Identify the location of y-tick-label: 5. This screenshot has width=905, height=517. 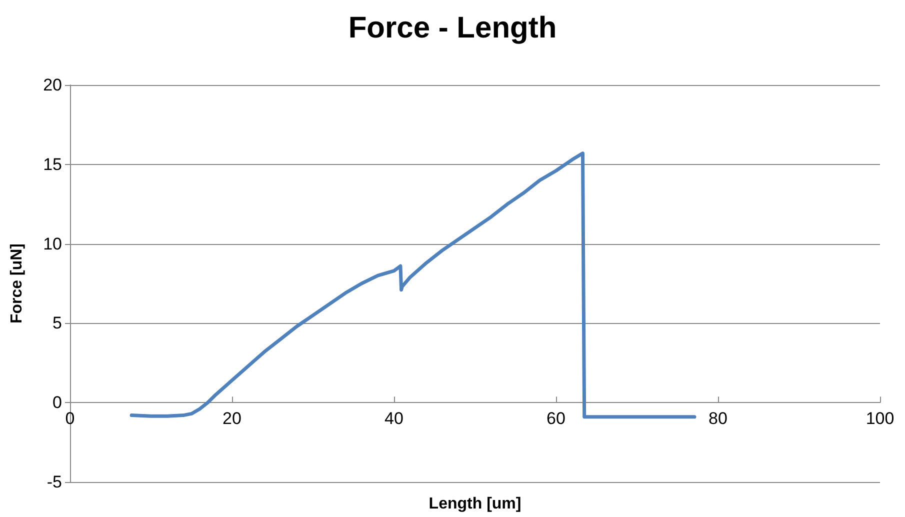
(57, 323).